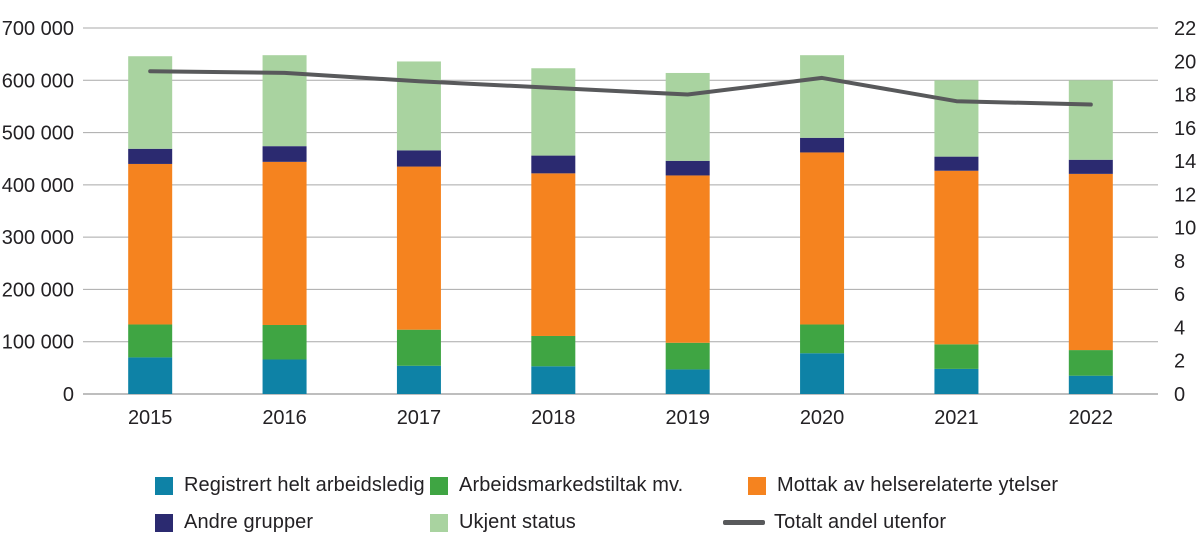  Describe the element at coordinates (1185, 96) in the screenshot. I see `right-axis-tick-label: 18` at that location.